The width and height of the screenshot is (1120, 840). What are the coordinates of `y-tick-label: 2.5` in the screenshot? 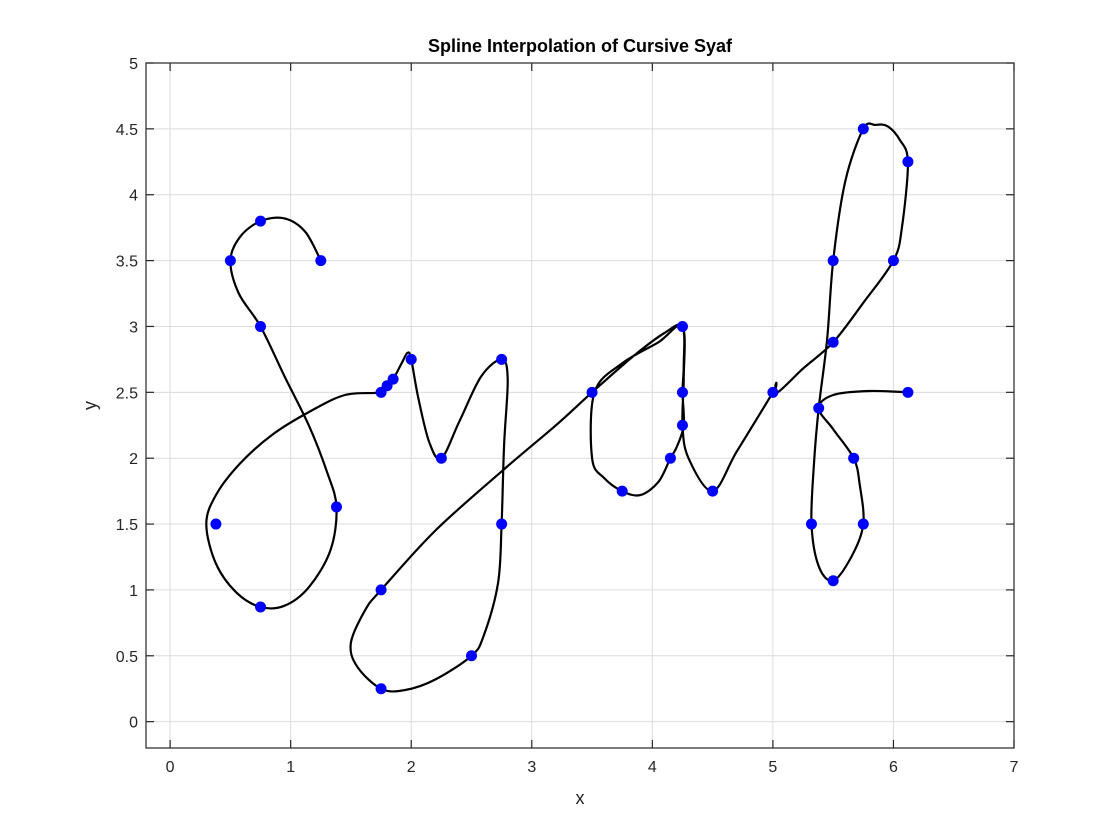 It's located at (127, 393).